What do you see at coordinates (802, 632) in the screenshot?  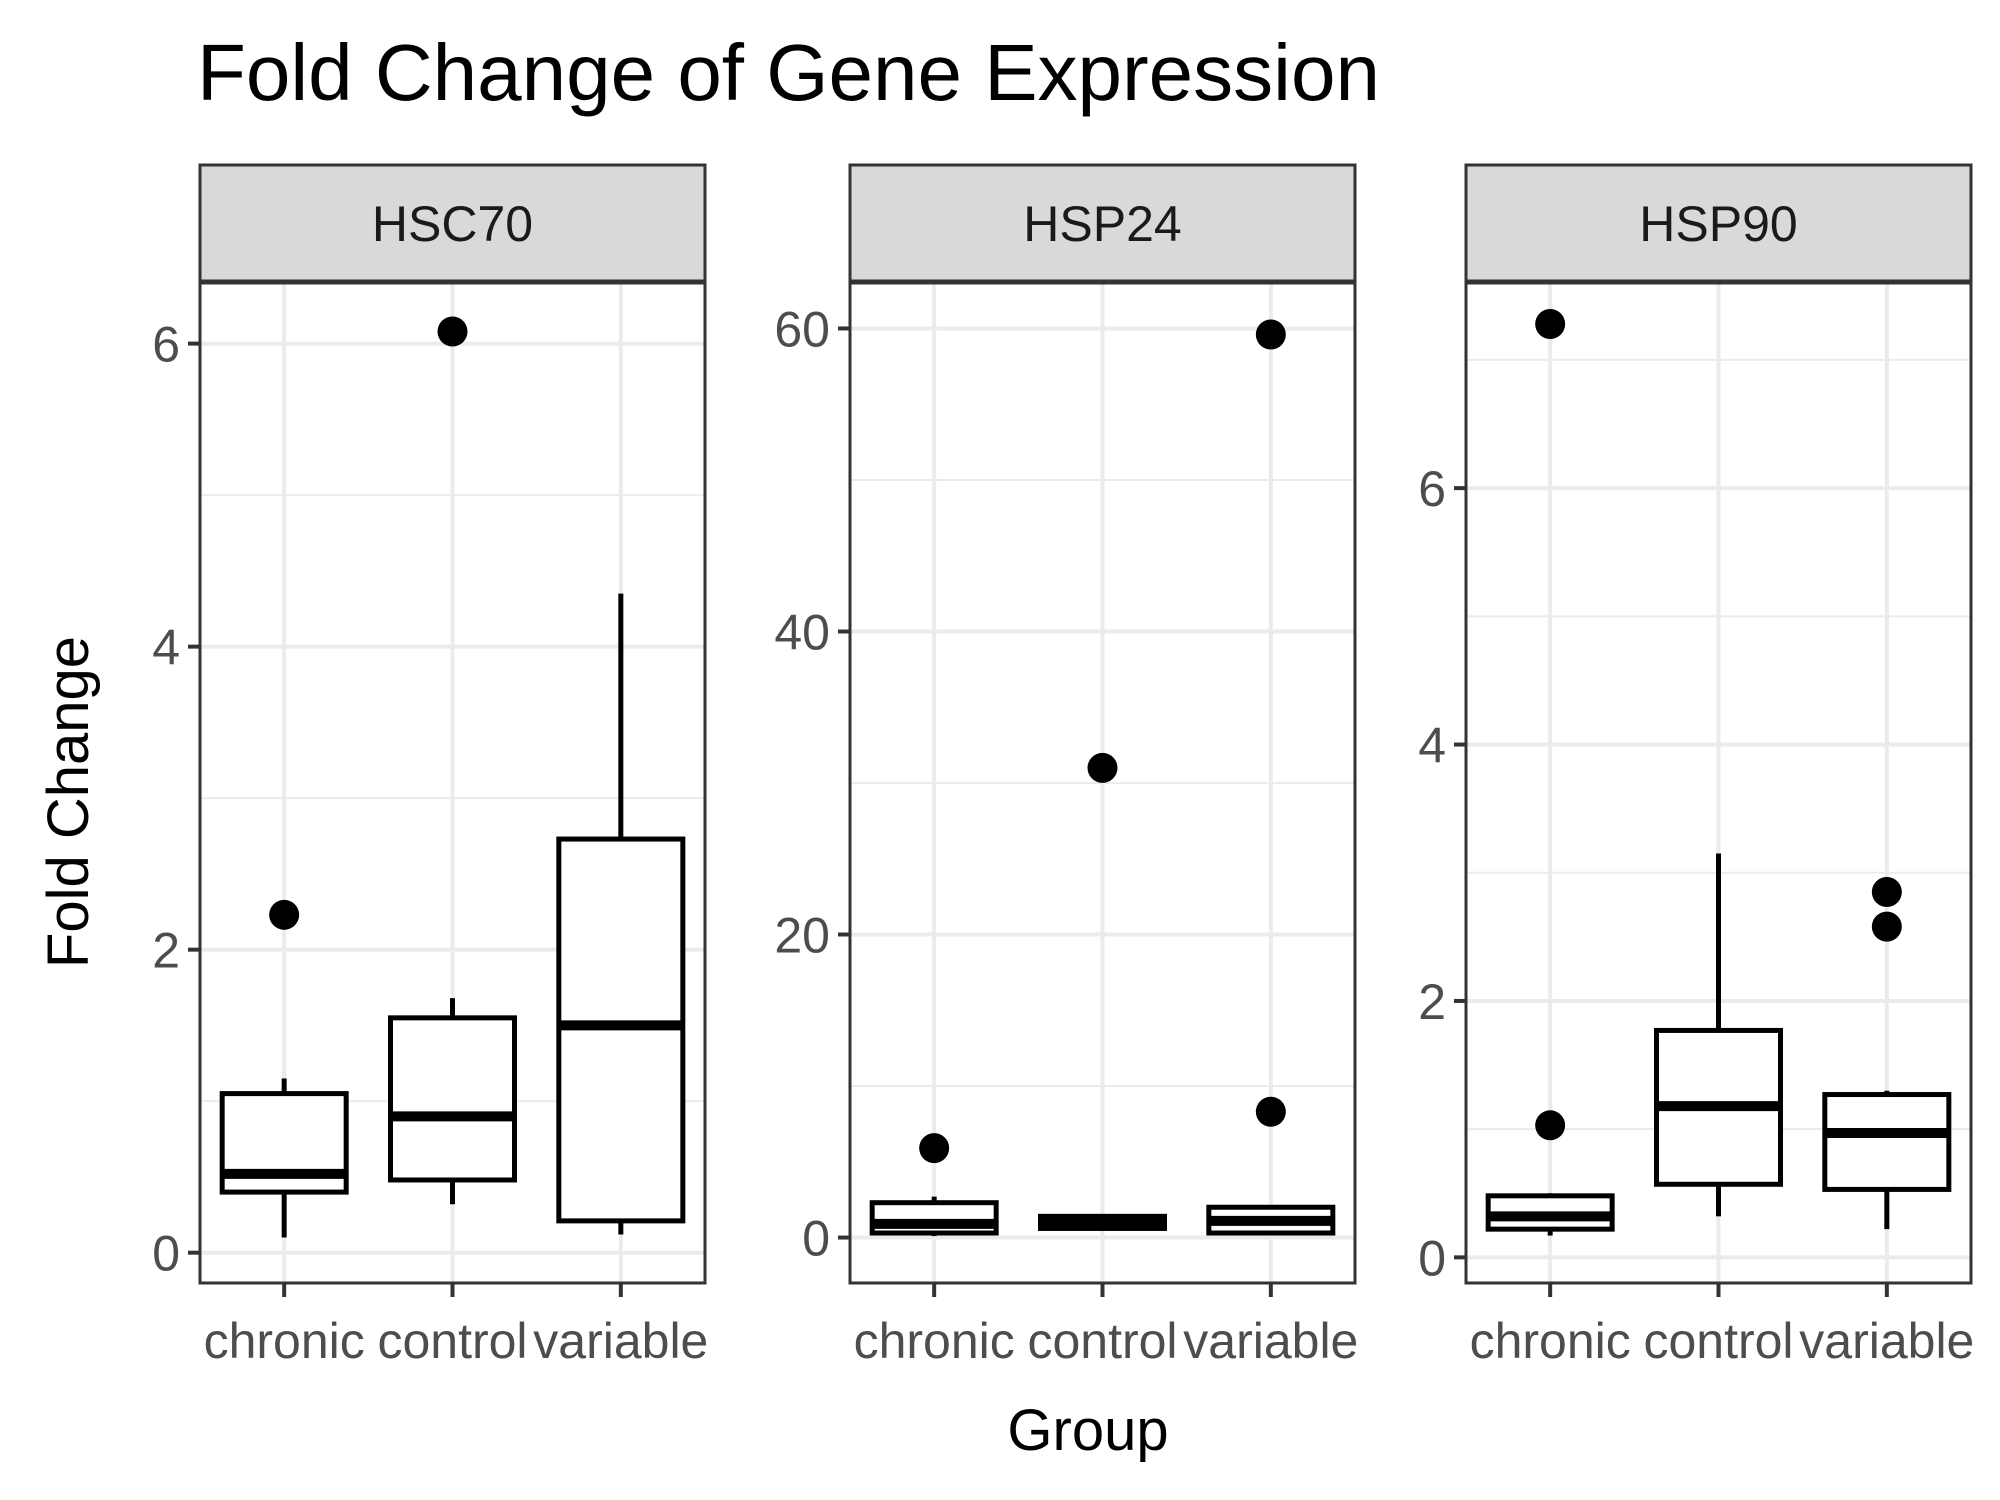 I see `y-tick-label: 40` at bounding box center [802, 632].